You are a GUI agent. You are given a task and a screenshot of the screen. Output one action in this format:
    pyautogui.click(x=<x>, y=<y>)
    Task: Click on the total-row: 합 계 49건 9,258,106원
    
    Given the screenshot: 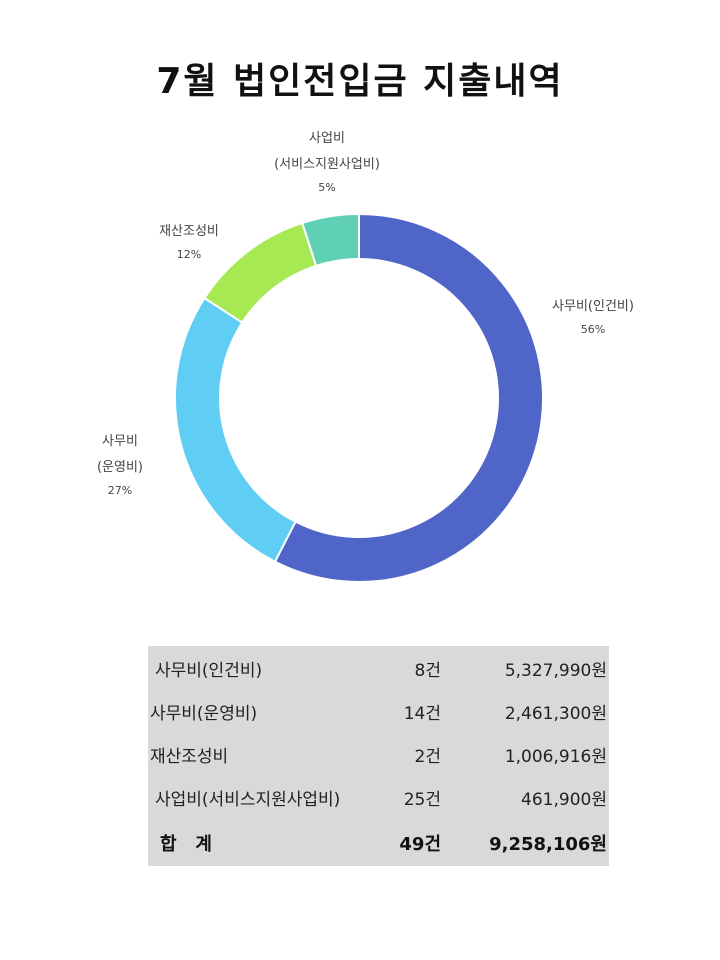 What is the action you would take?
    pyautogui.click(x=378, y=842)
    